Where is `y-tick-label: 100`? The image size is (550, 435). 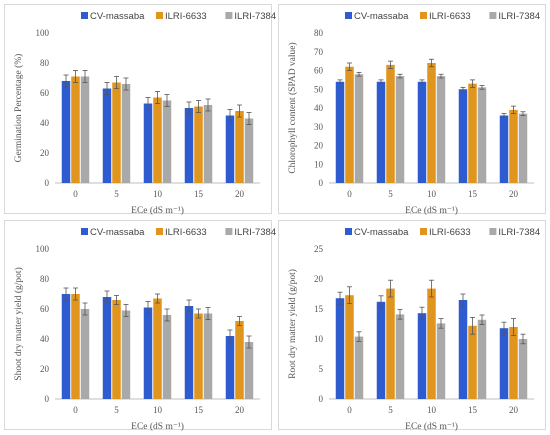 y-tick-label: 100 is located at coordinates (43, 33).